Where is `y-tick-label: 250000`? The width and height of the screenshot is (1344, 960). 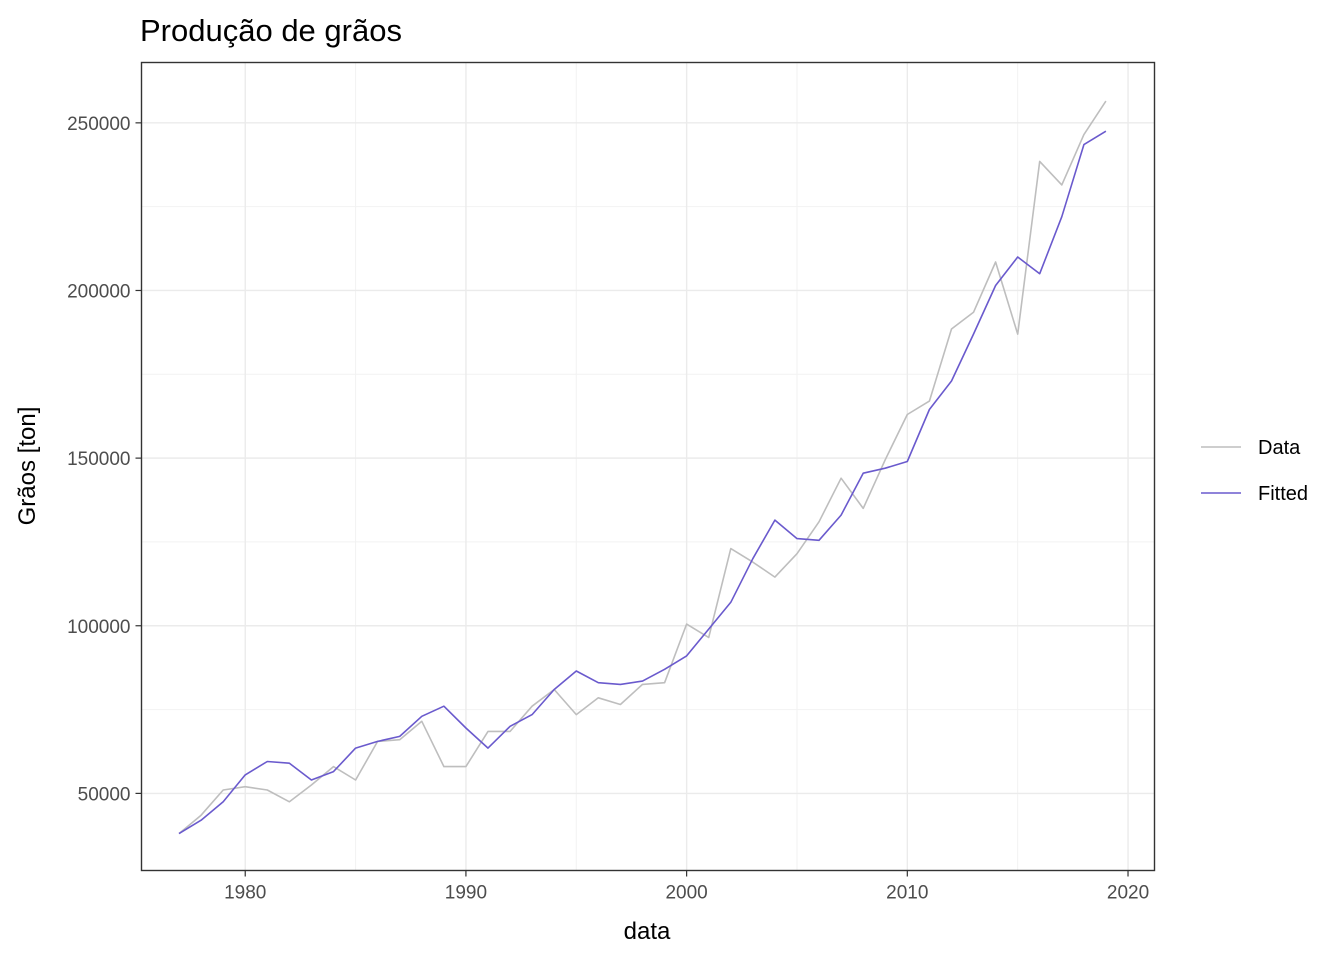
y-tick-label: 250000 is located at coordinates (98, 124).